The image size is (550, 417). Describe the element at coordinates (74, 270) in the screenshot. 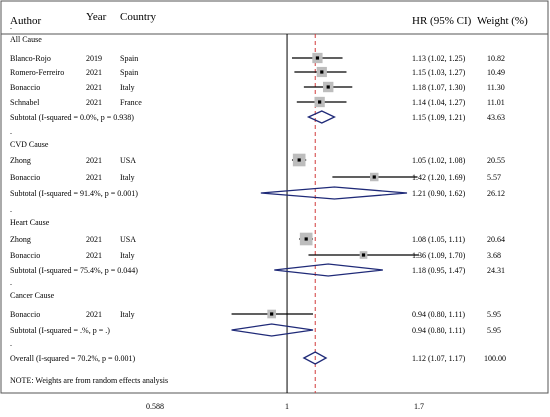

I see `subtotal-label: Subtotal (I-squared = 75.4%, p = 0.044)` at that location.